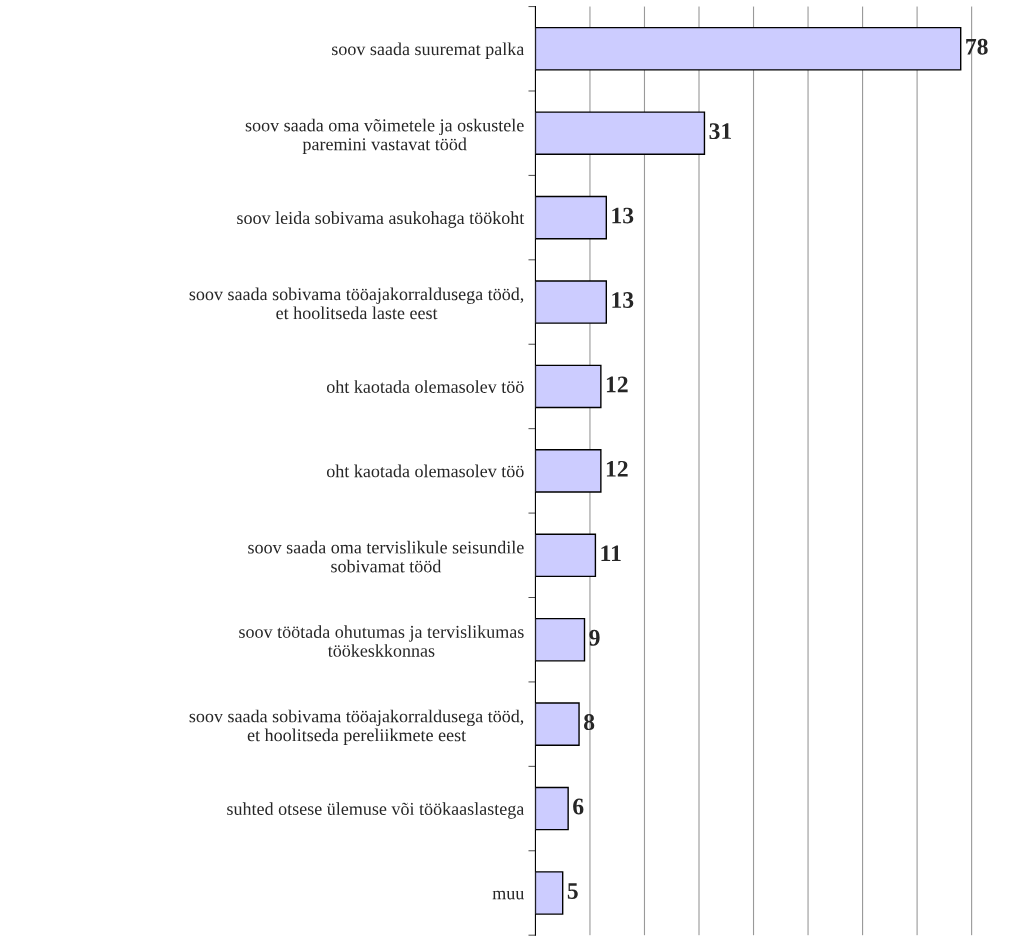 This screenshot has height=938, width=1016. What do you see at coordinates (508, 895) in the screenshot?
I see `y-tick-label: muu` at bounding box center [508, 895].